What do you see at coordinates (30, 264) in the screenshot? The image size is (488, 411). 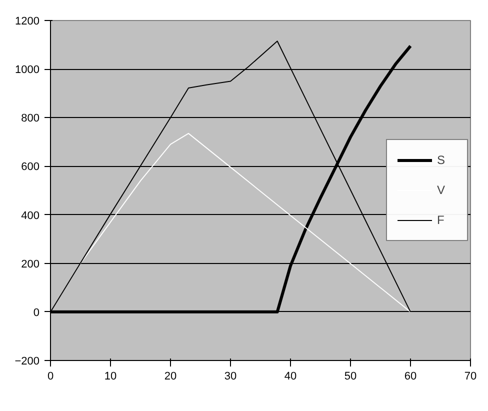 I see `y-tick-label: 200` at bounding box center [30, 264].